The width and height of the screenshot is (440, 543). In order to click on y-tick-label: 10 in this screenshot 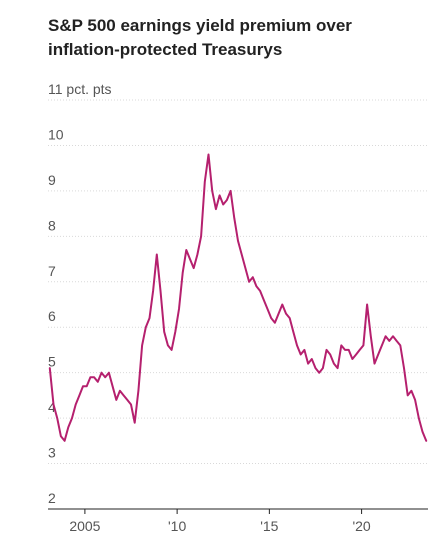, I will do `click(56, 134)`.